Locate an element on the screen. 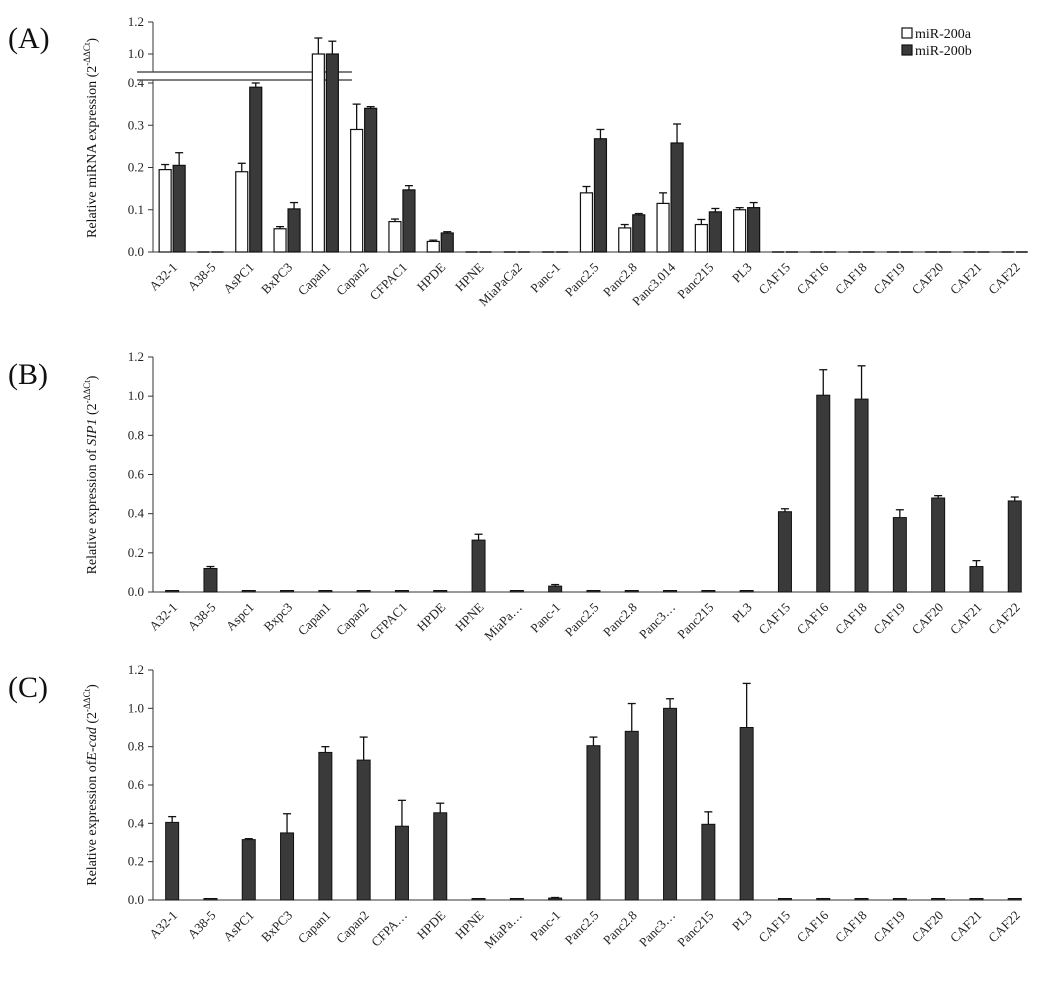  y-tick-label-c-3: 0.6 is located at coordinates (136, 784).